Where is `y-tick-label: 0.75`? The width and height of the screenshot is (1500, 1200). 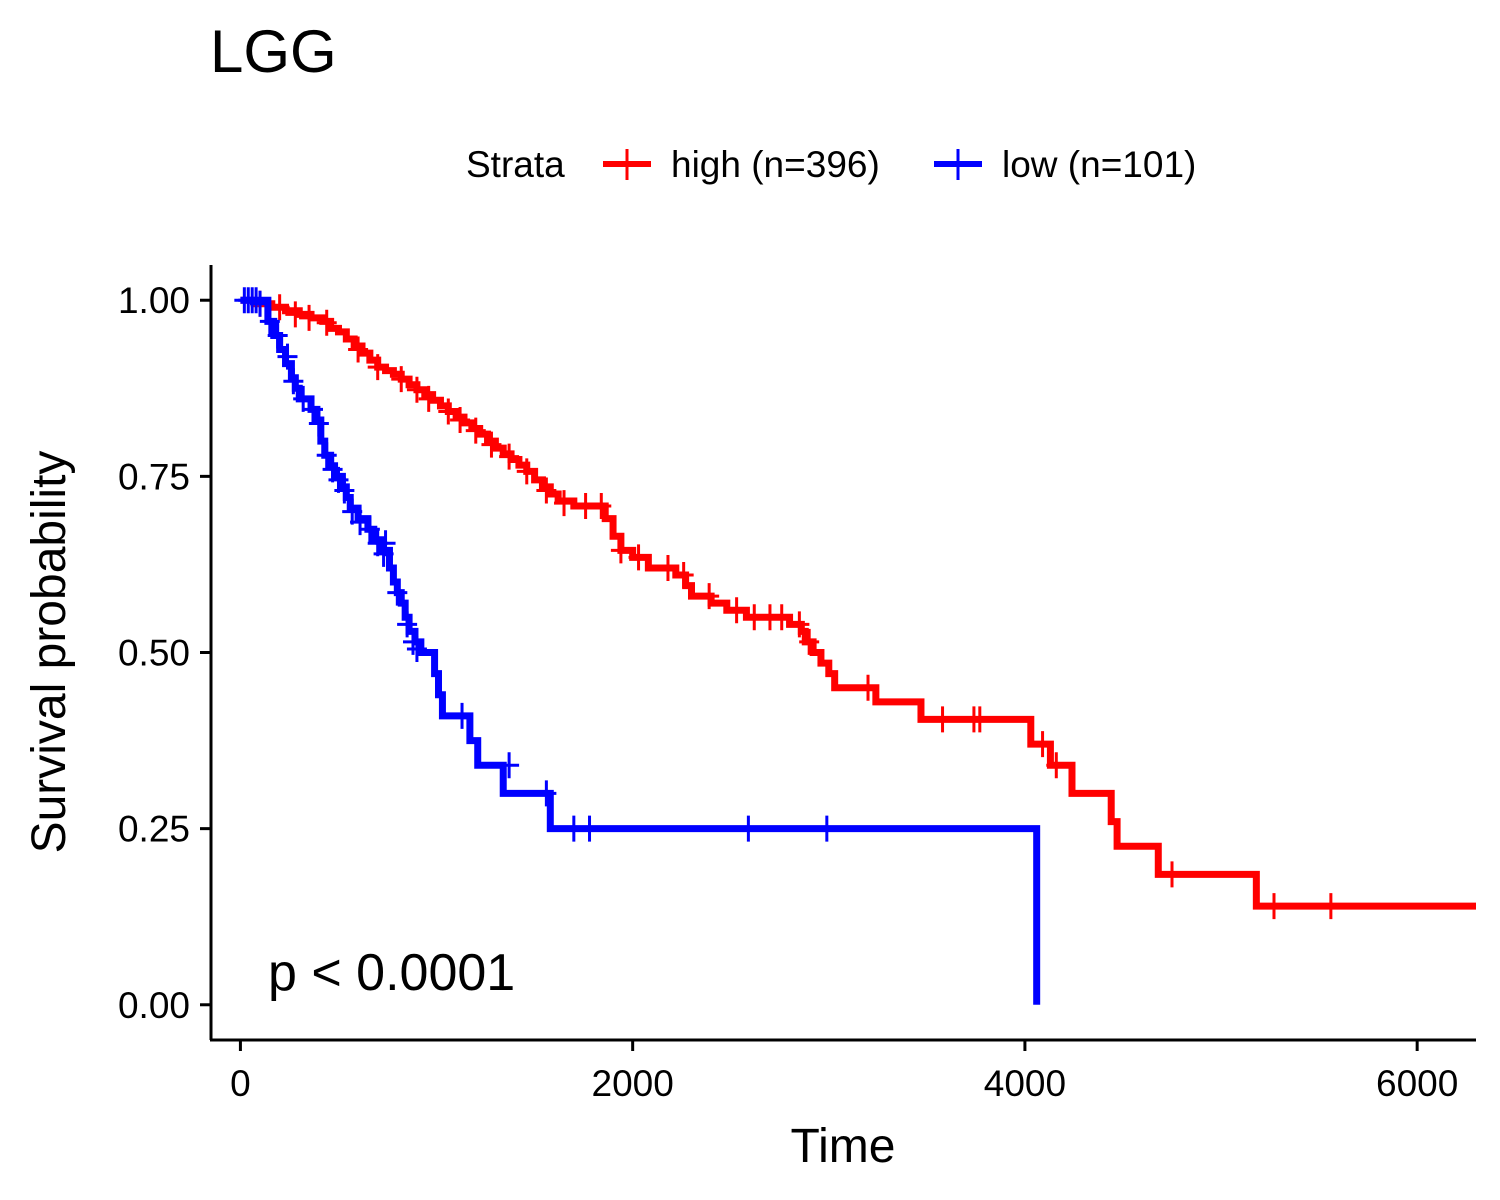 y-tick-label: 0.75 is located at coordinates (154, 476).